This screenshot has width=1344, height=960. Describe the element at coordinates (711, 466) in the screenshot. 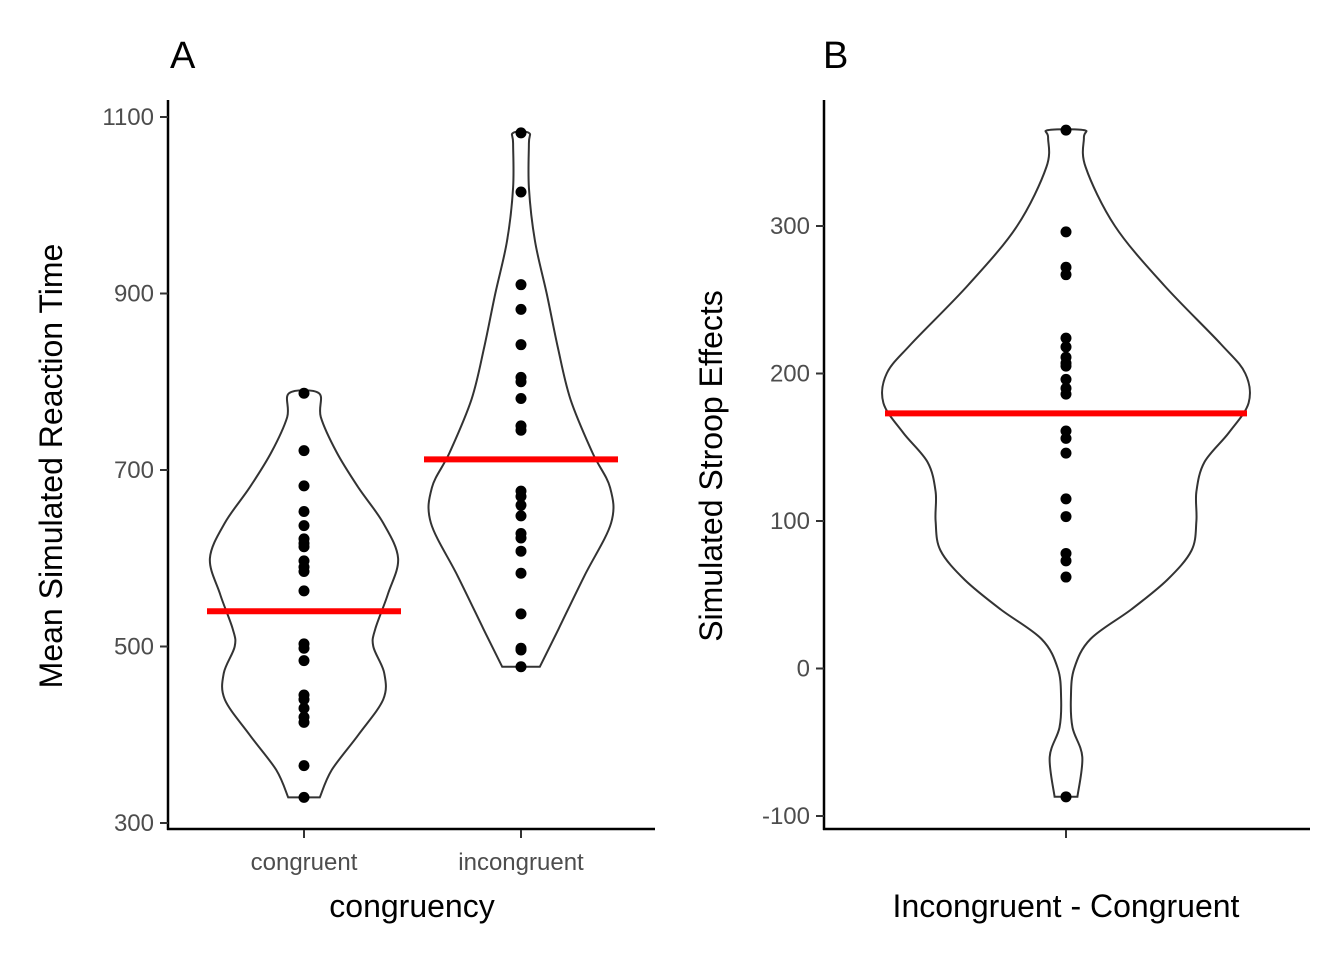

I see `panel-b-y-axis-title: Simulated Stroop Effects` at that location.